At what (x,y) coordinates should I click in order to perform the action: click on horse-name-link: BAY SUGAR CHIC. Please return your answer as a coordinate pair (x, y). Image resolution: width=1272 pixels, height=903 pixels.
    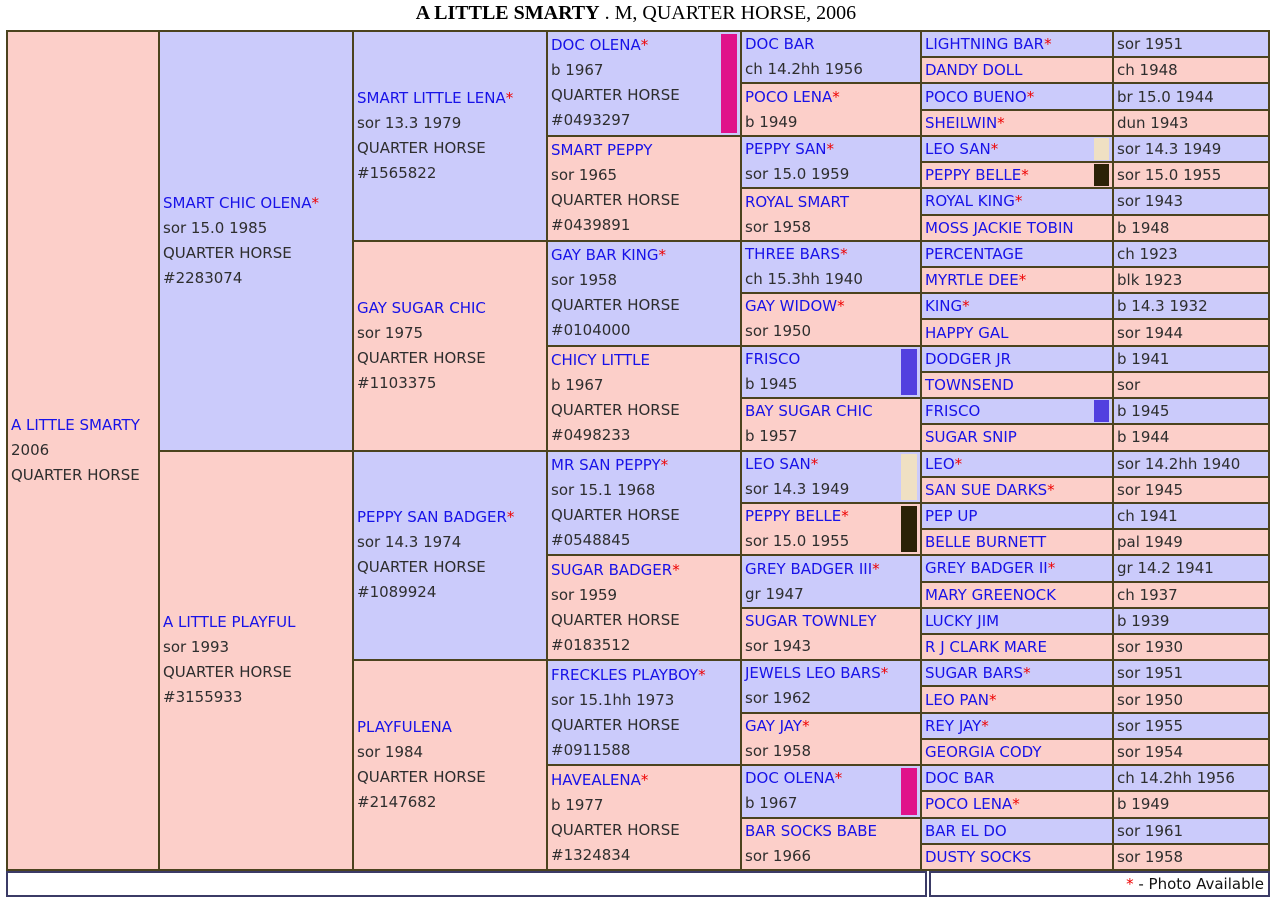
    Looking at the image, I should click on (809, 411).